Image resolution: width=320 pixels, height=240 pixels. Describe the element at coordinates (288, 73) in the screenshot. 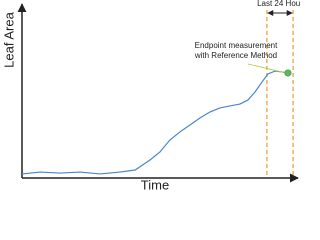

I see `endpoint-marker` at that location.